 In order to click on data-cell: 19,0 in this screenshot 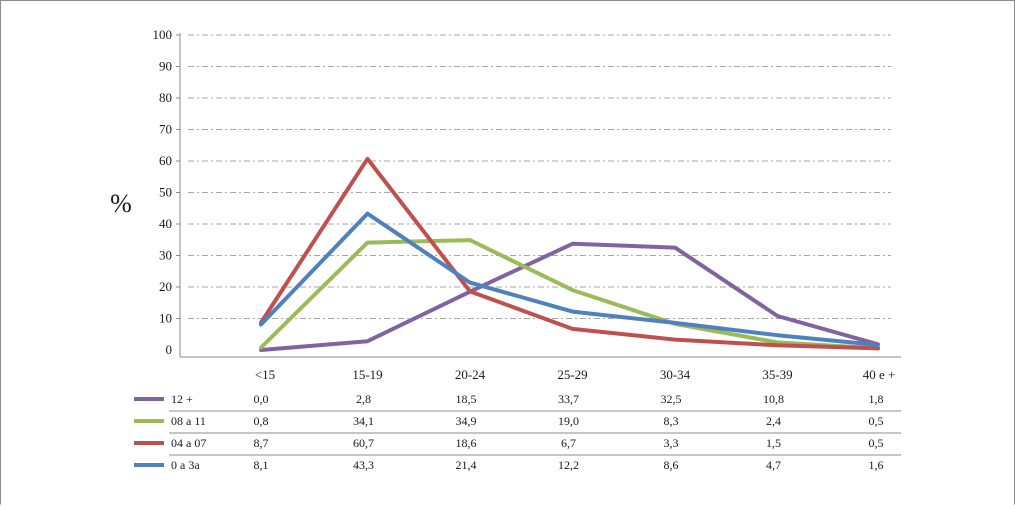, I will do `click(568, 421)`.